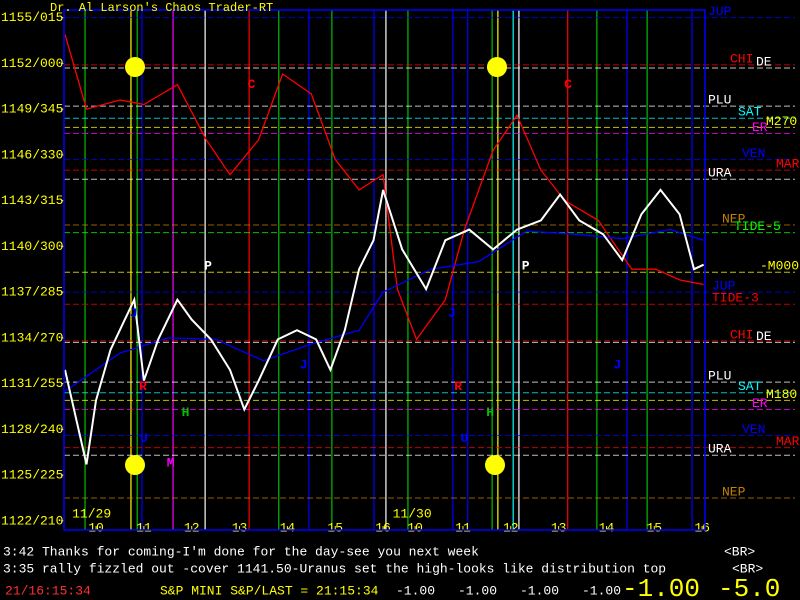  What do you see at coordinates (32, 337) in the screenshot?
I see `y-tick-label: 1134/270` at bounding box center [32, 337].